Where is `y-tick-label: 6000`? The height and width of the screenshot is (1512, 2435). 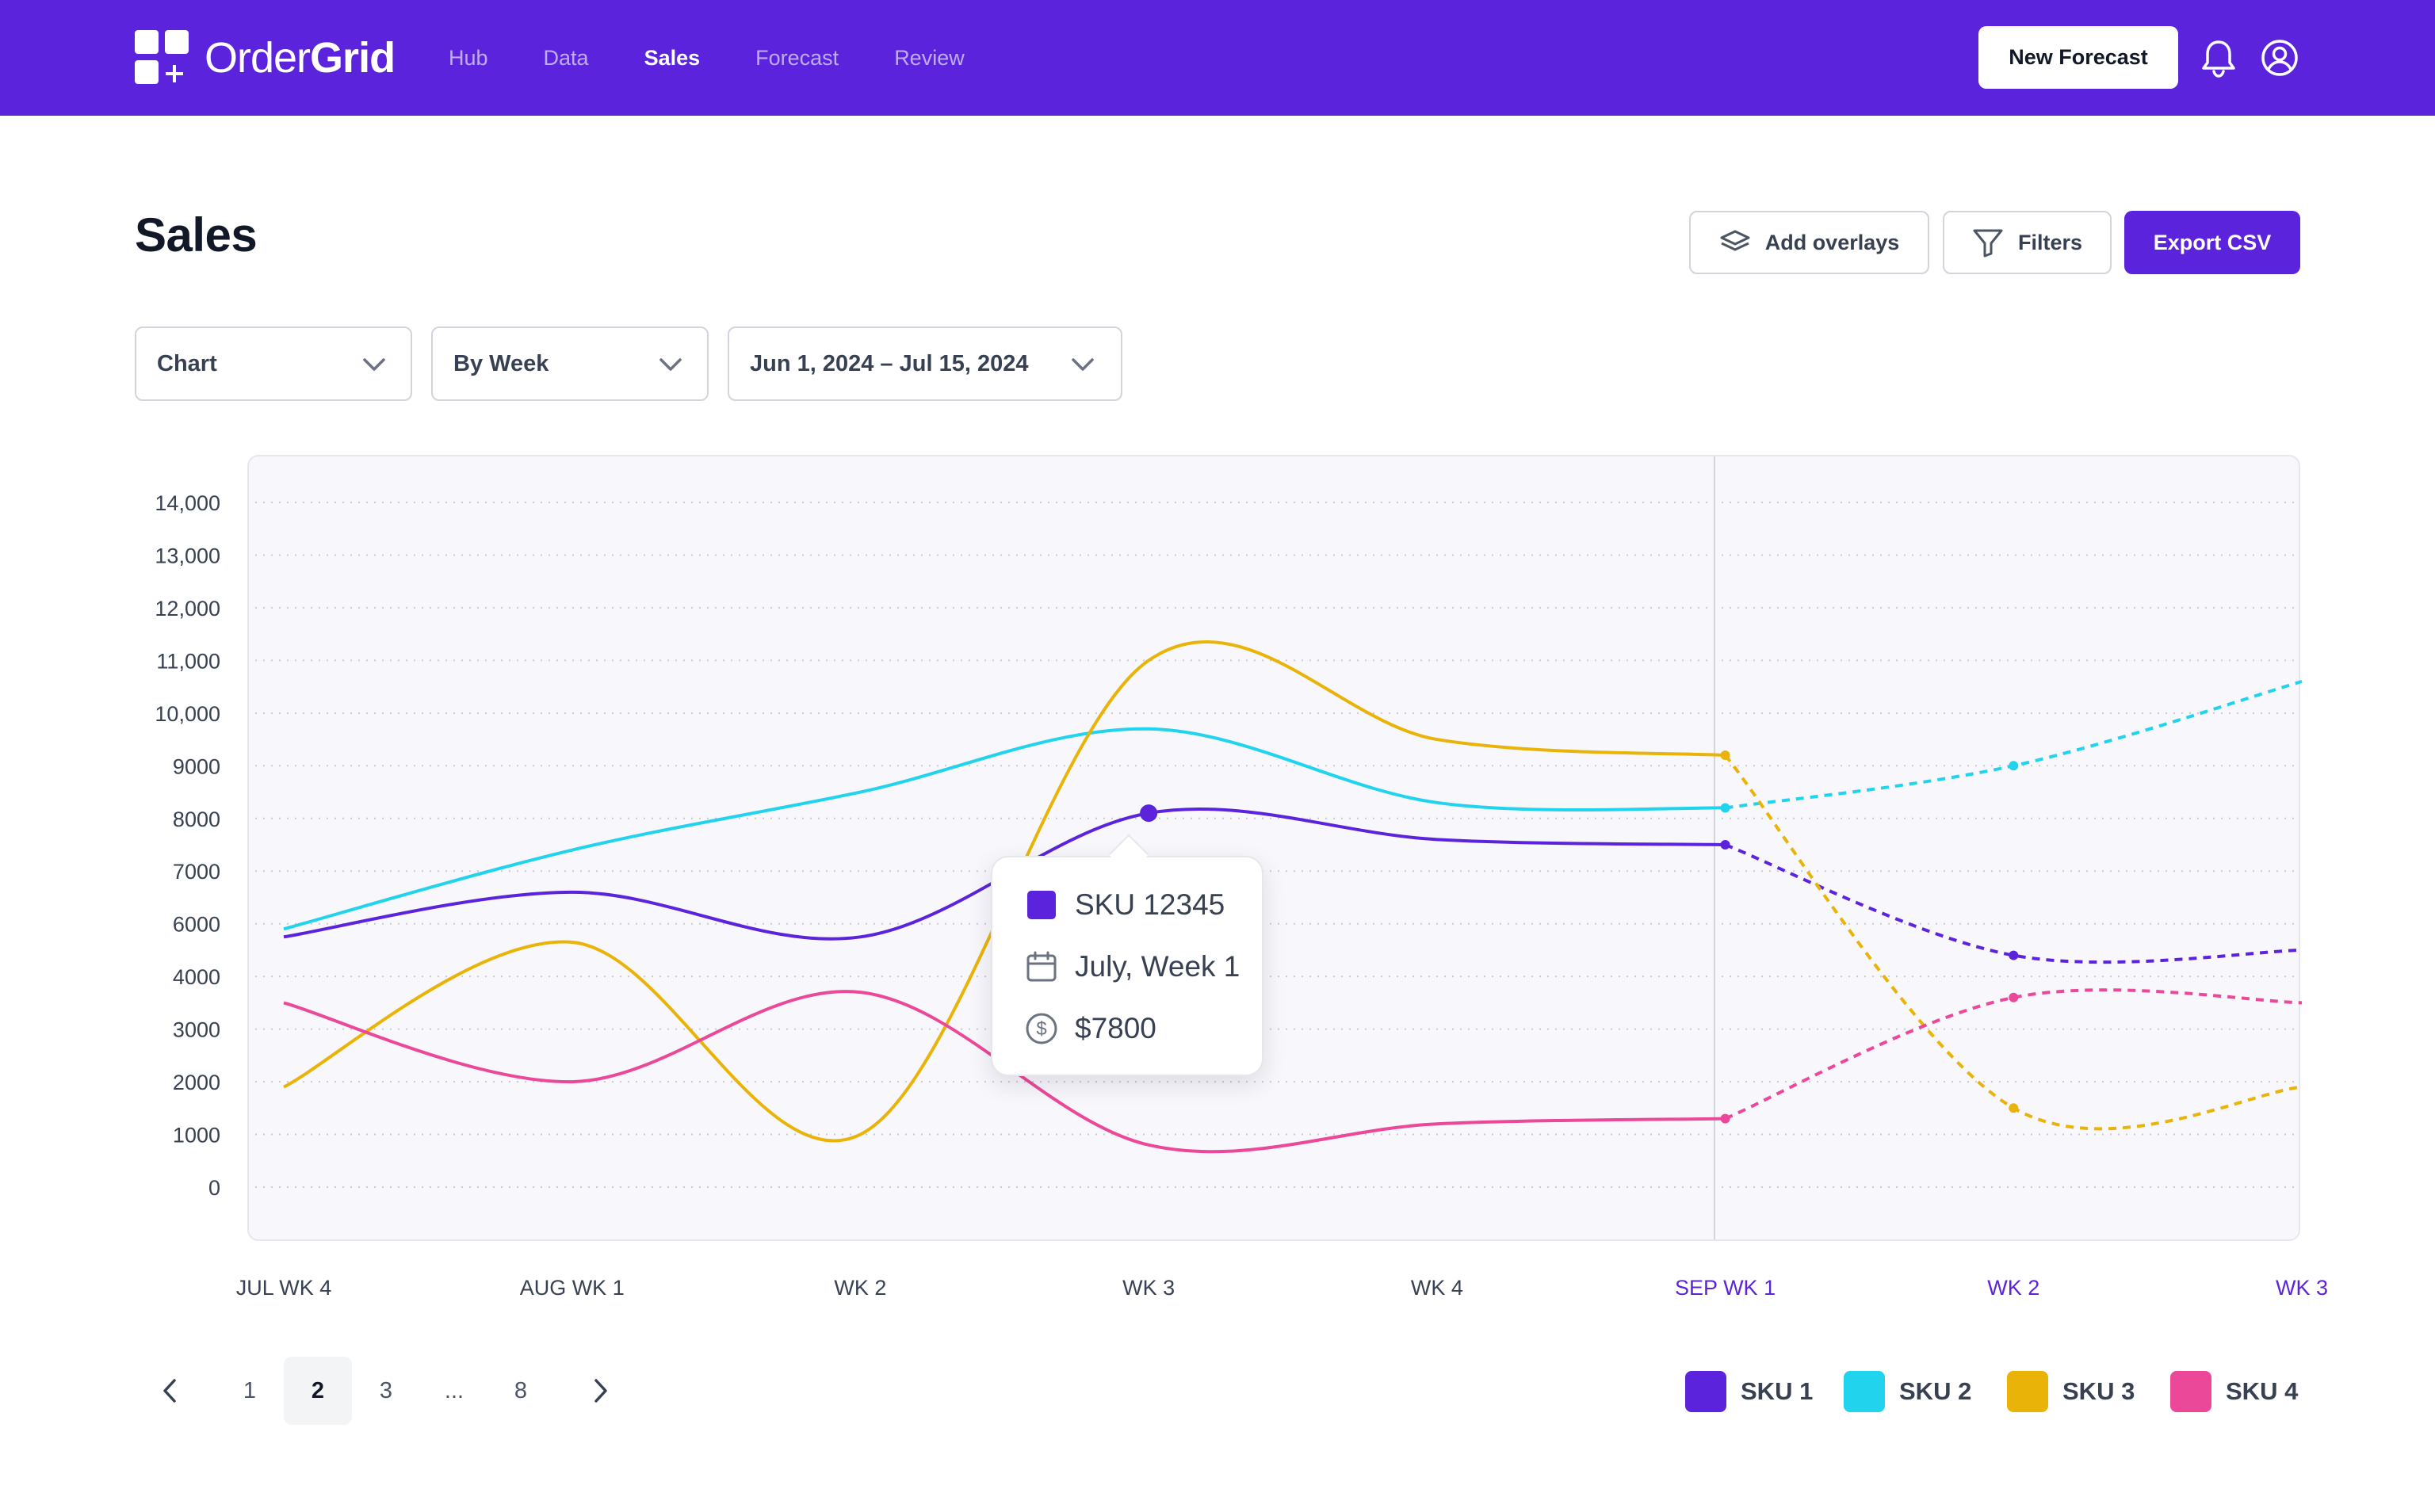 y-tick-label: 6000 is located at coordinates (196, 925).